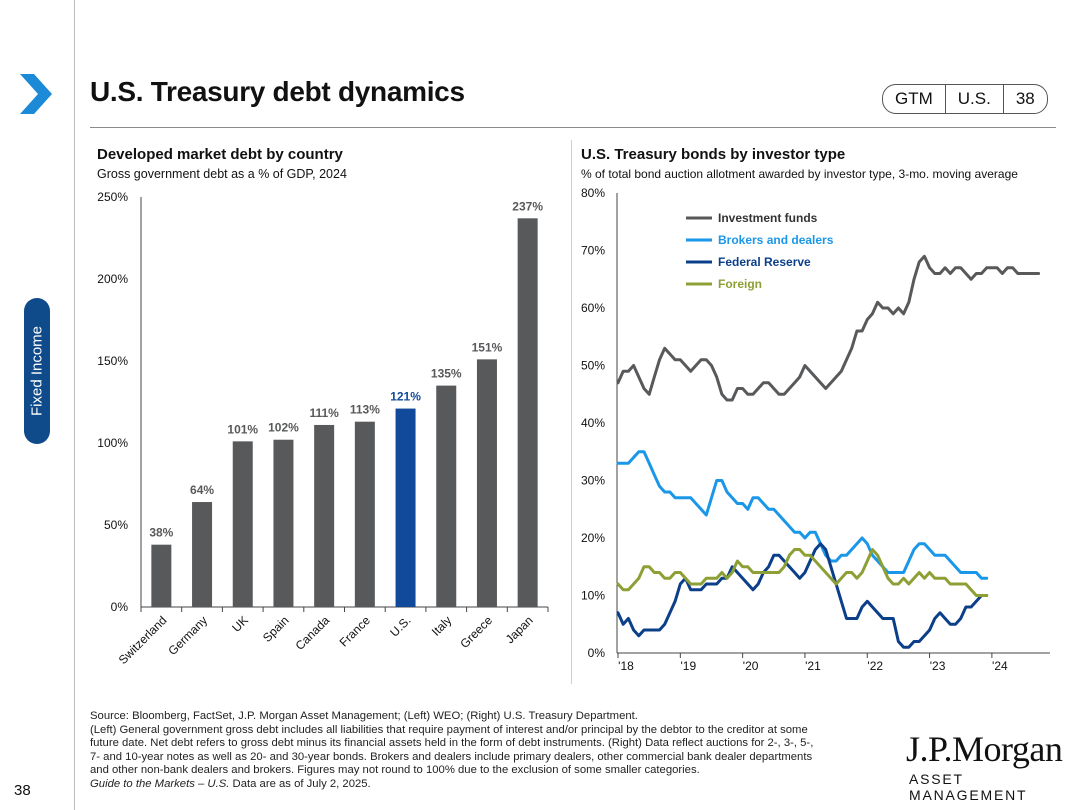  Describe the element at coordinates (751, 666) in the screenshot. I see `x-tick-label: '20` at that location.